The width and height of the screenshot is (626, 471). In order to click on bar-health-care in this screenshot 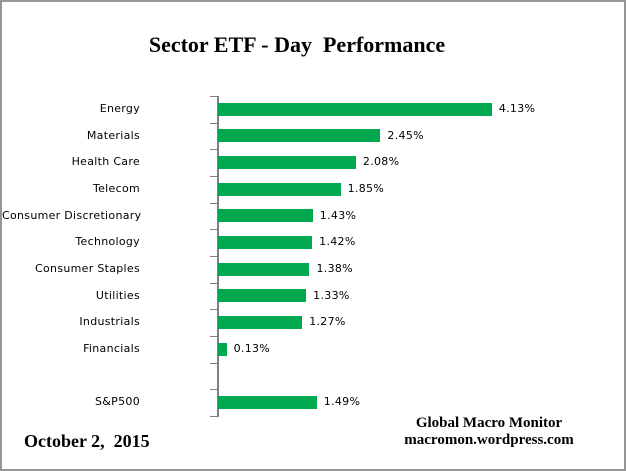, I will do `click(287, 163)`.